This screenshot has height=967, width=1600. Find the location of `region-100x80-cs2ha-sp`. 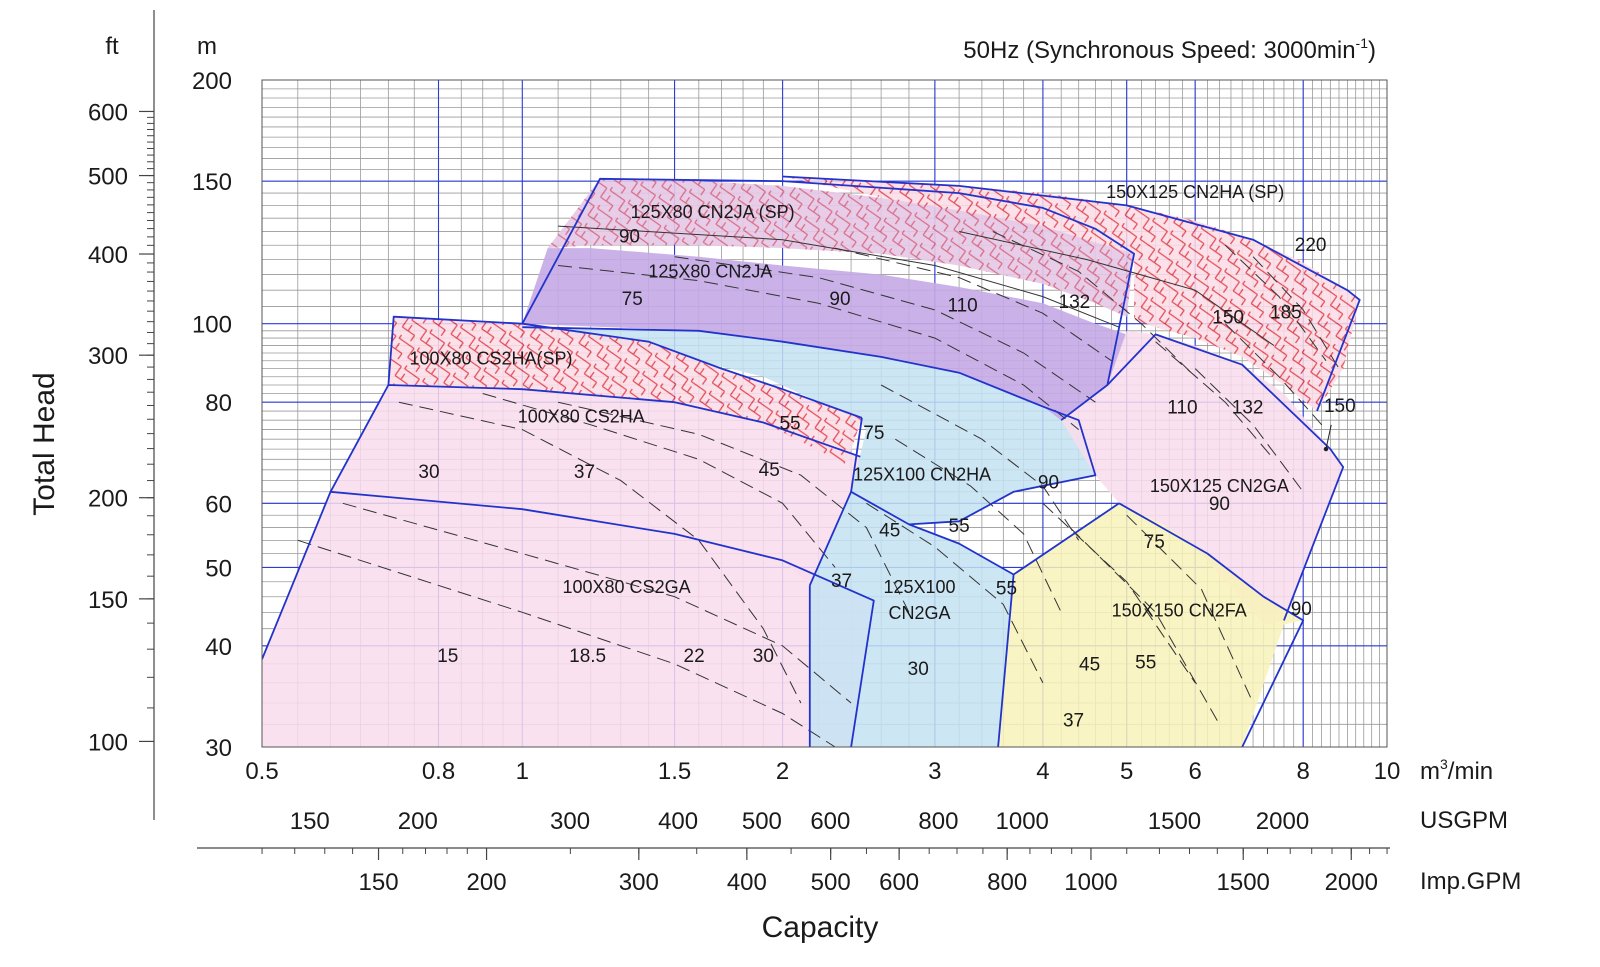

region-100x80-cs2ha-sp is located at coordinates (625, 390).